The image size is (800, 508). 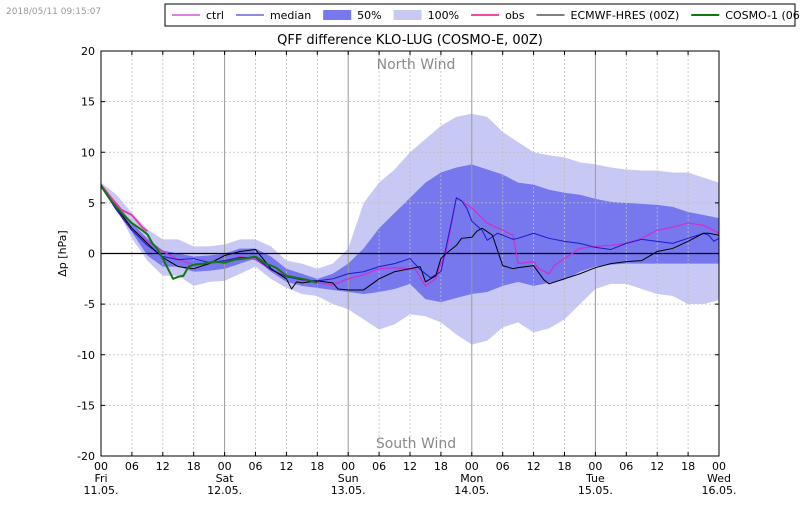 I want to click on chart-title: QFF difference KLO-LUG (COSMO-E, 00Z), so click(x=410, y=40).